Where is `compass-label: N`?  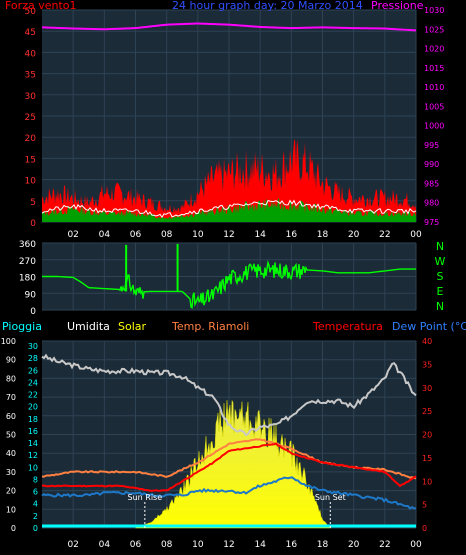
compass-label: N is located at coordinates (440, 306).